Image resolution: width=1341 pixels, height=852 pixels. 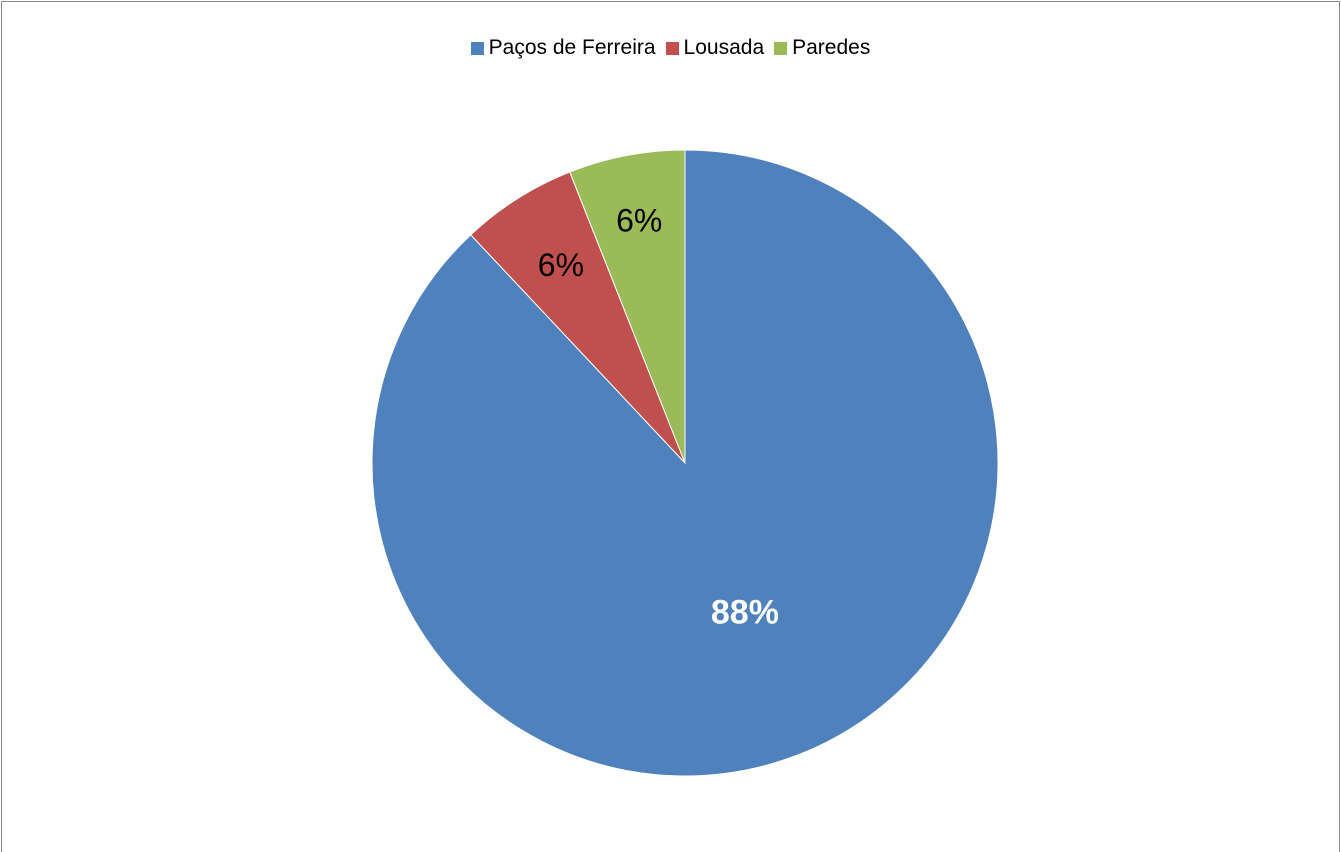 What do you see at coordinates (627, 306) in the screenshot?
I see `pie-slice-paredes` at bounding box center [627, 306].